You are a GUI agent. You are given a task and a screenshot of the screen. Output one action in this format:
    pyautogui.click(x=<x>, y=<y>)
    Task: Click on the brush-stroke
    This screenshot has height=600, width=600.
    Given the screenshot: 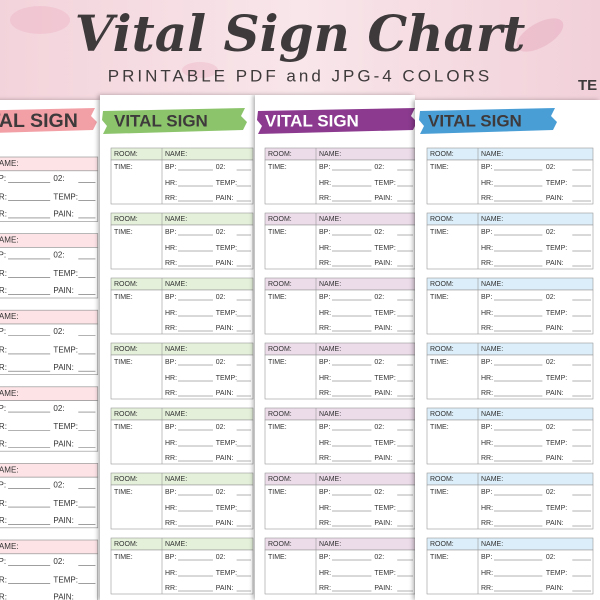 What is the action you would take?
    pyautogui.click(x=337, y=121)
    